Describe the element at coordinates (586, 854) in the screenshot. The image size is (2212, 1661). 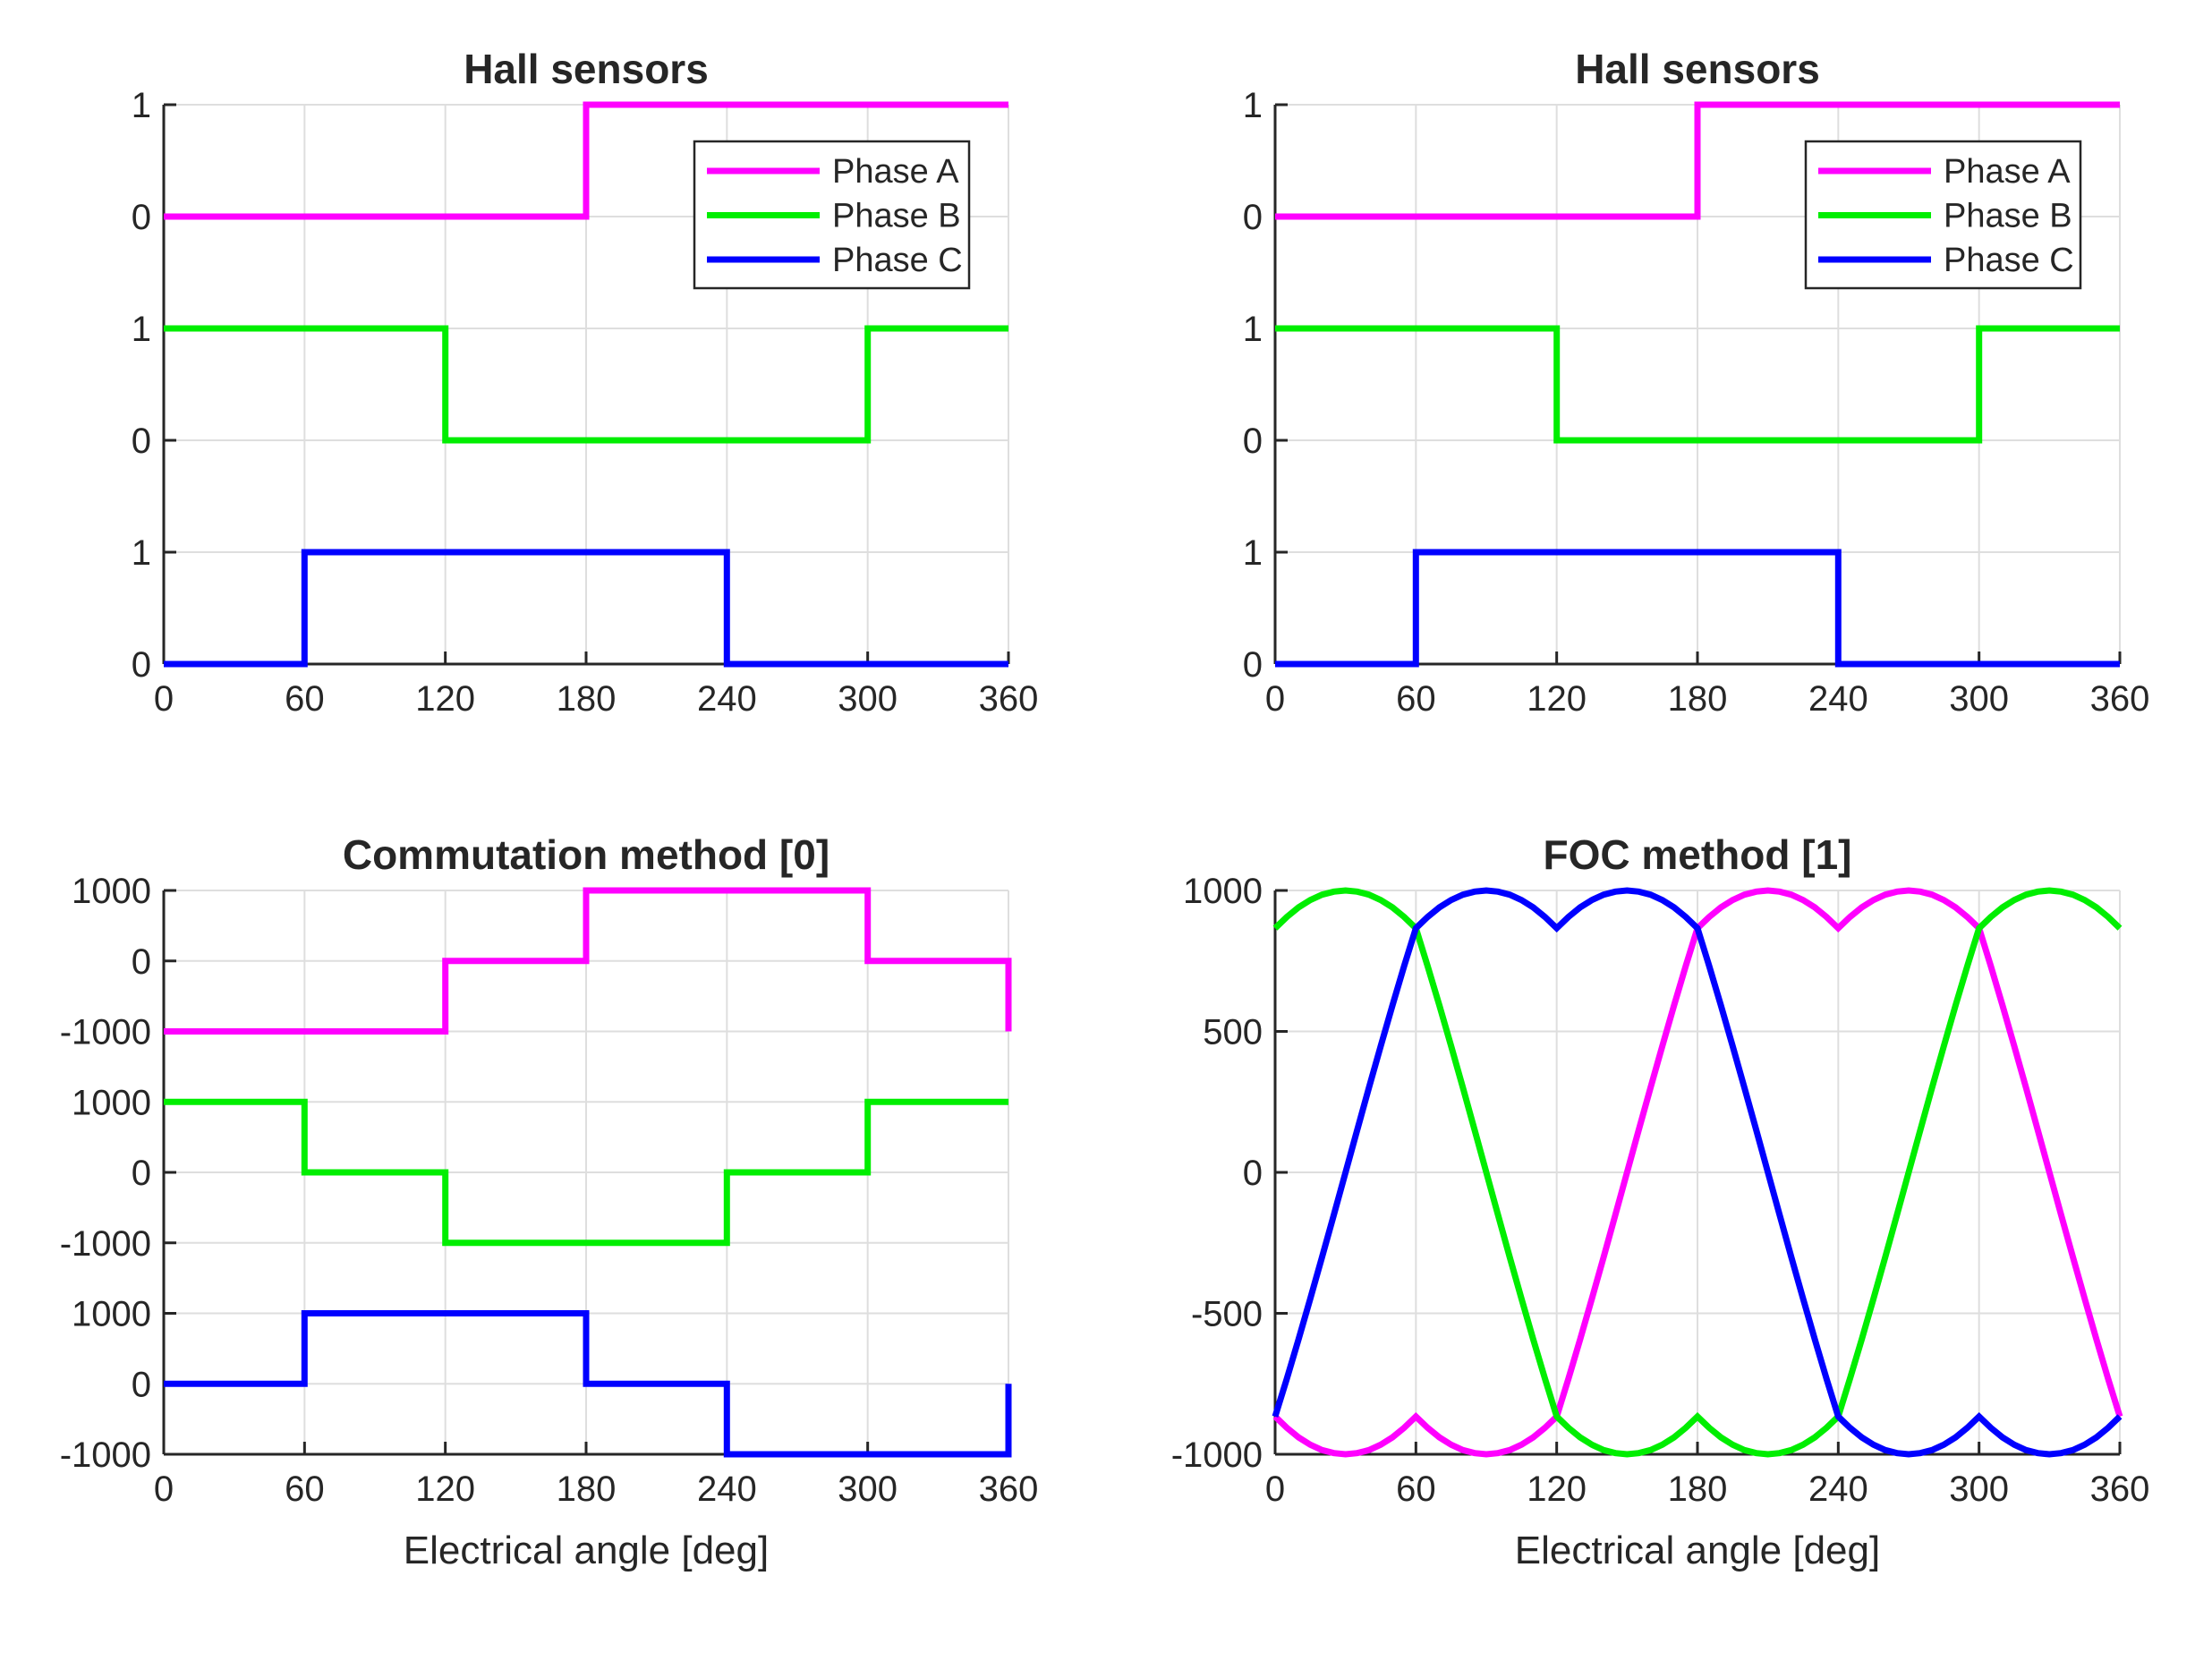
I see `chart-title: Commutation method [0]` at that location.